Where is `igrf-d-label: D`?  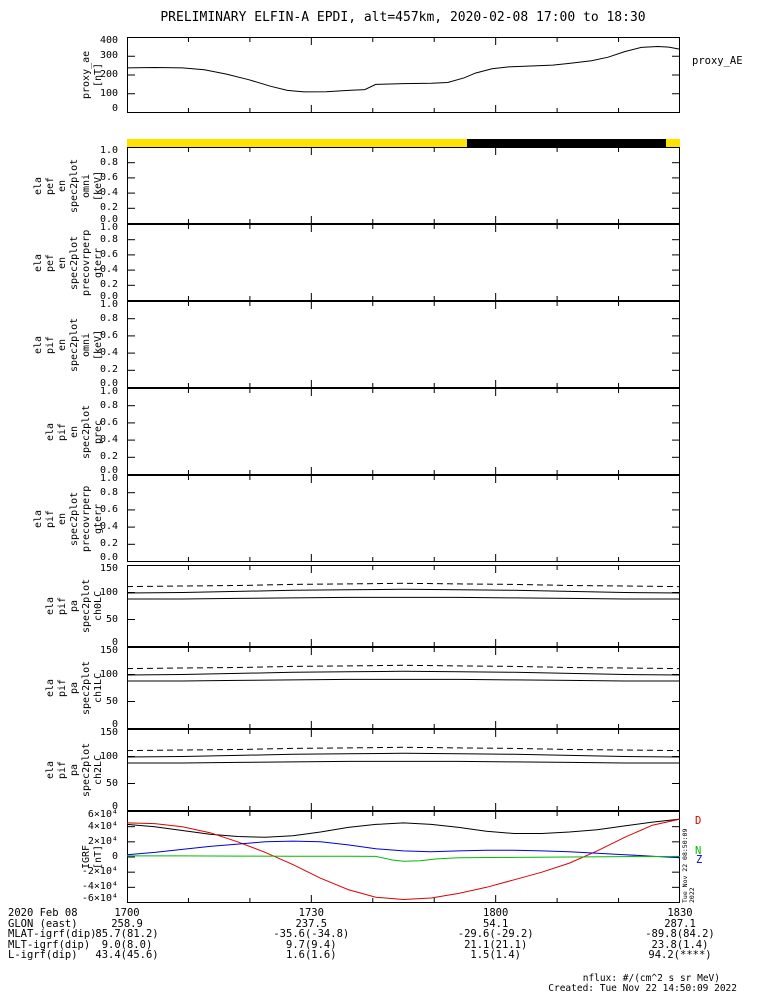 igrf-d-label: D is located at coordinates (698, 821).